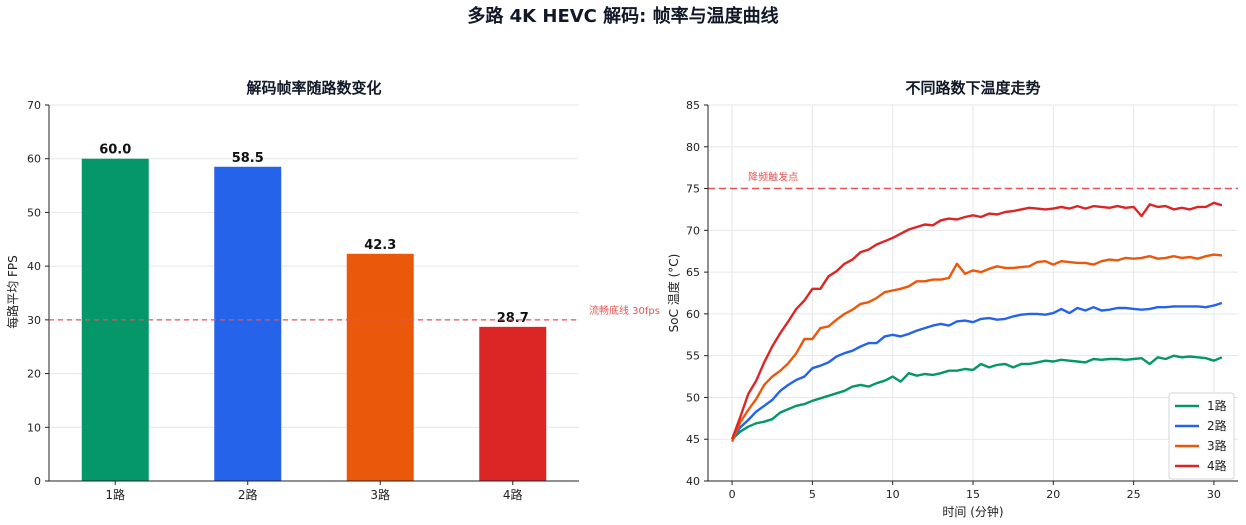  Describe the element at coordinates (693, 481) in the screenshot. I see `line-ytick-label: 40` at that location.